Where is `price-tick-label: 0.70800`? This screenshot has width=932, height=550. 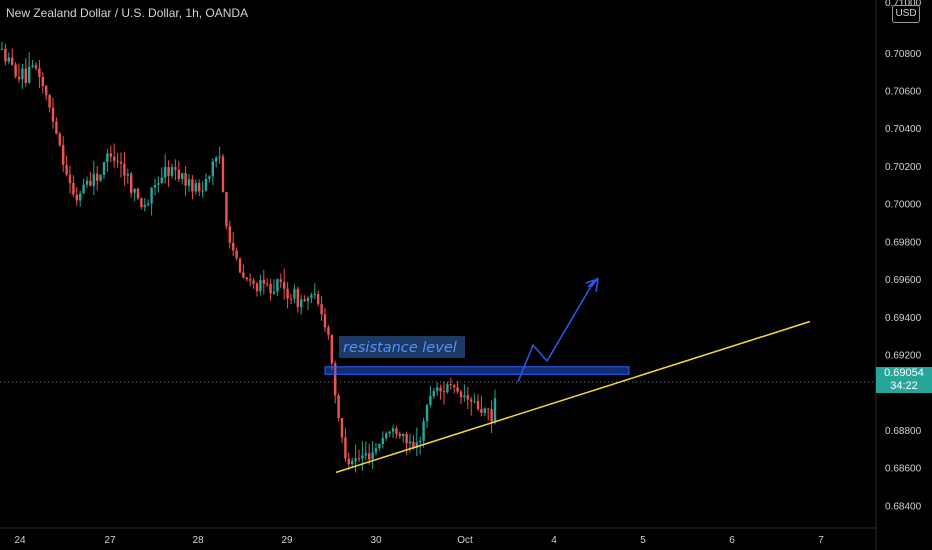 price-tick-label: 0.70800 is located at coordinates (903, 54).